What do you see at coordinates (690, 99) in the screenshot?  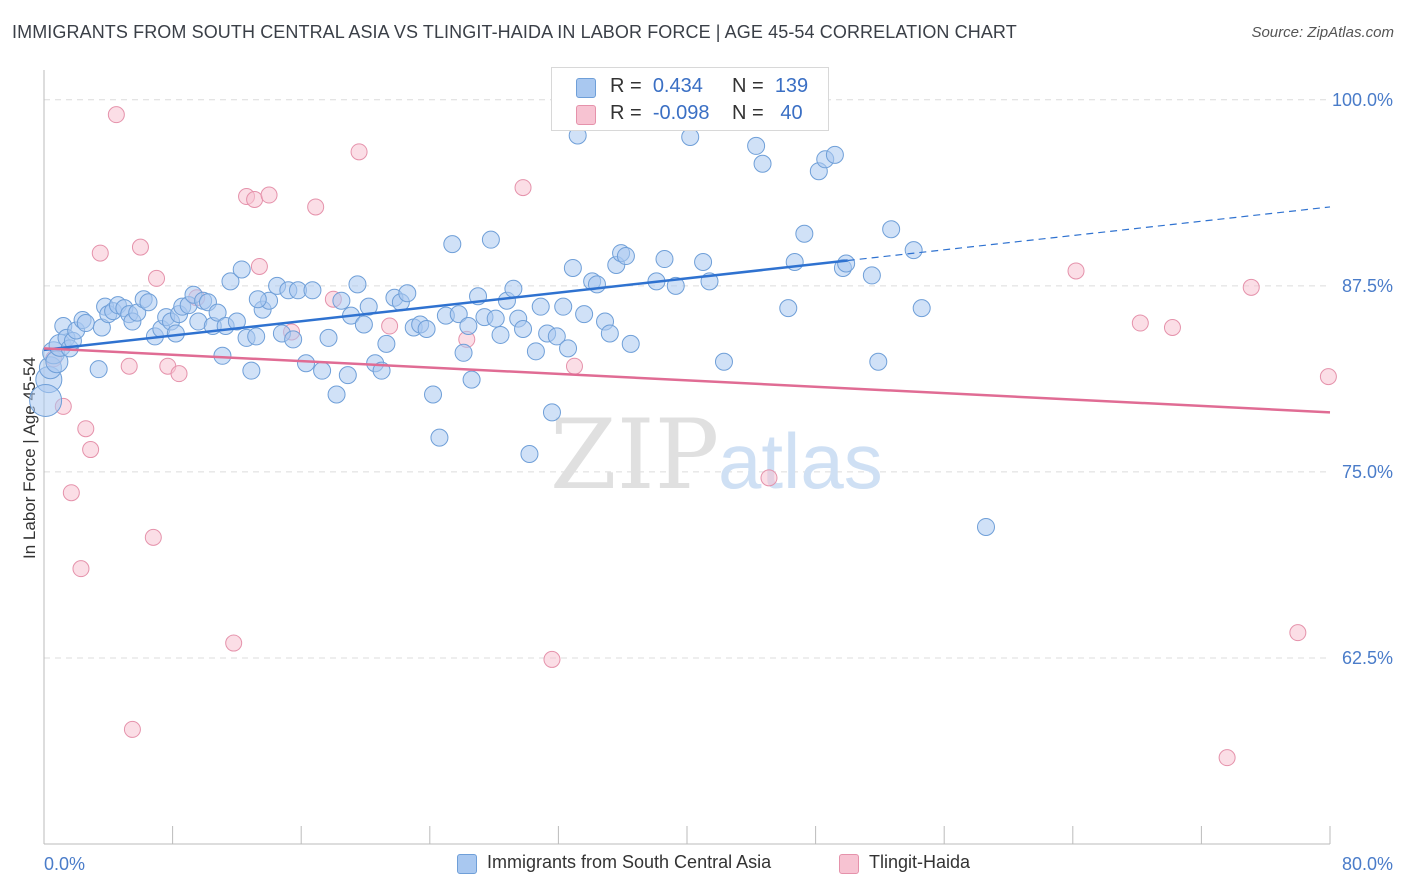 I see `correlation-legend: R = 0.434 N = 139 R = -0.098 N = 40` at bounding box center [690, 99].